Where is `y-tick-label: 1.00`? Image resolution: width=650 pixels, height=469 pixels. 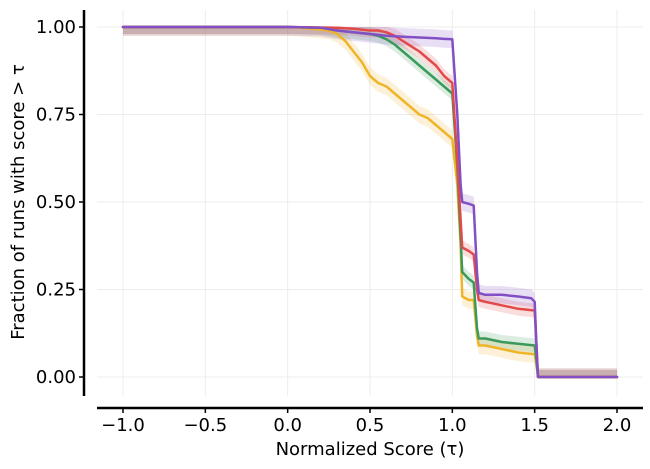
y-tick-label: 1.00 is located at coordinates (56, 27).